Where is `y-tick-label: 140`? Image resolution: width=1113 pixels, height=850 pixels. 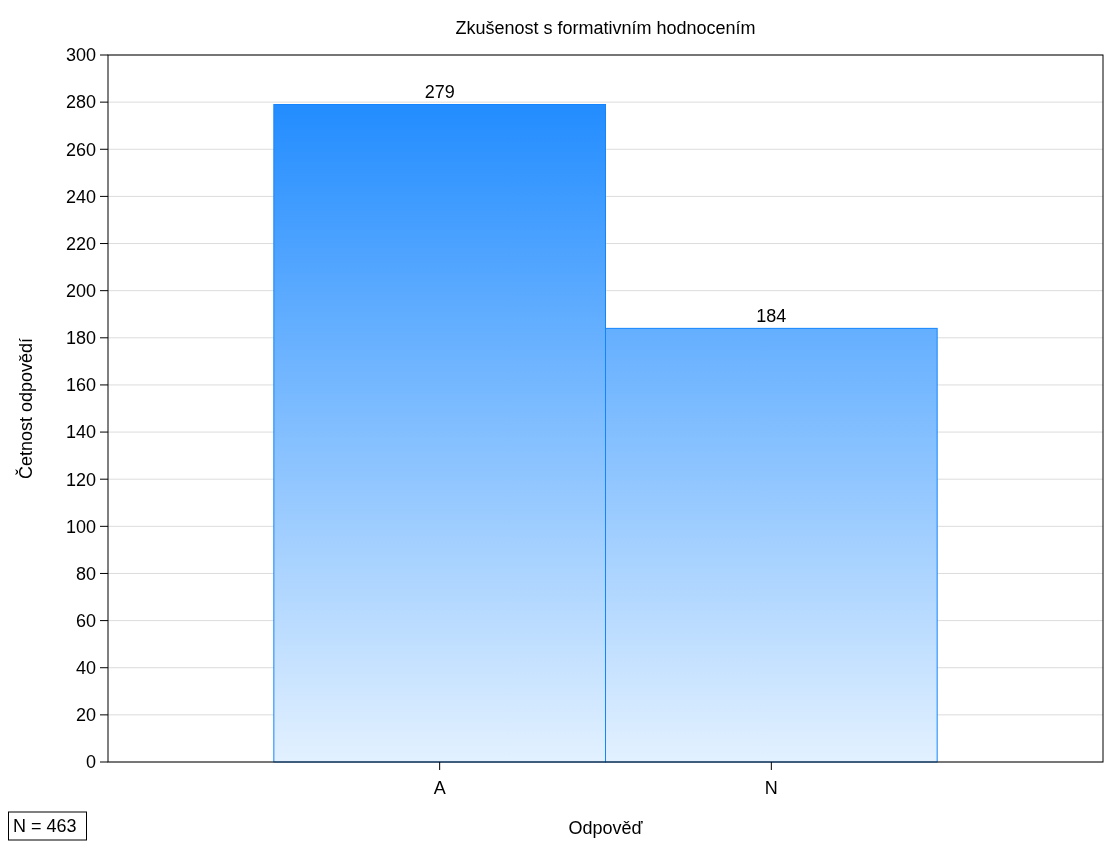
y-tick-label: 140 is located at coordinates (80, 432).